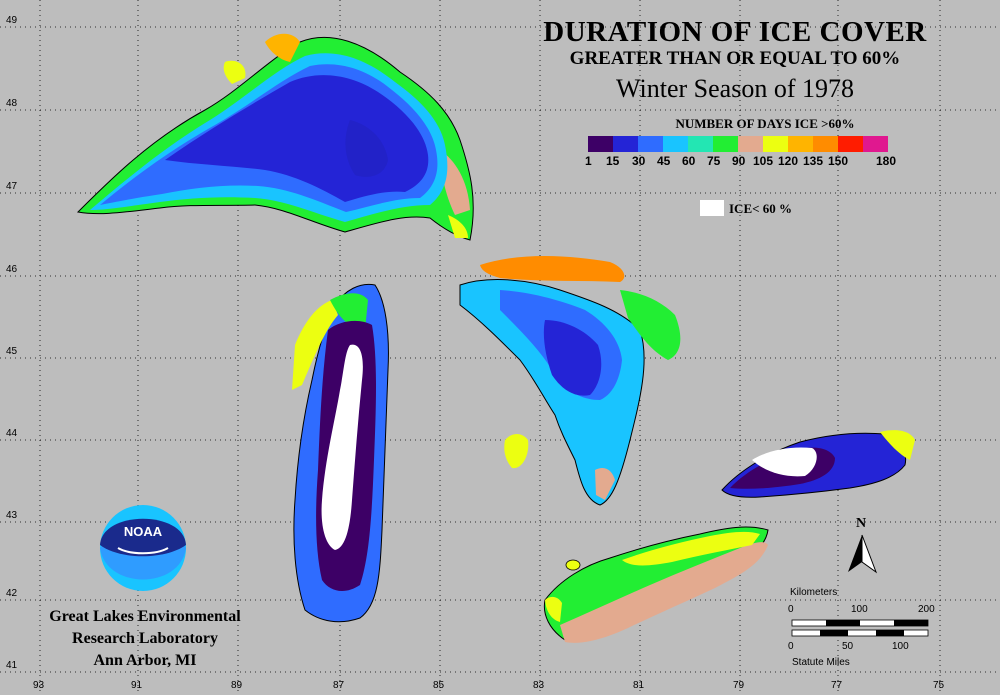 The image size is (1000, 695). I want to click on scale-mi-tick: 50, so click(848, 646).